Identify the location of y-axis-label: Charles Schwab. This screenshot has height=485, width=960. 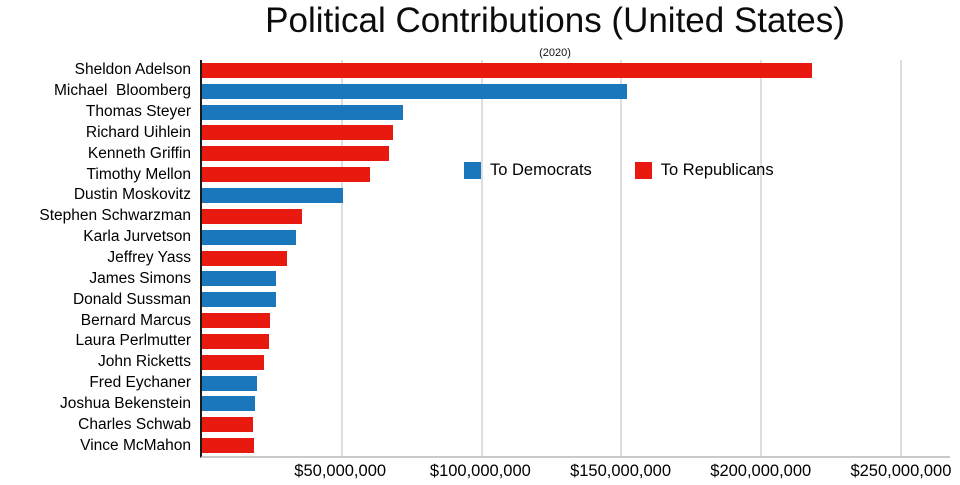
(134, 424).